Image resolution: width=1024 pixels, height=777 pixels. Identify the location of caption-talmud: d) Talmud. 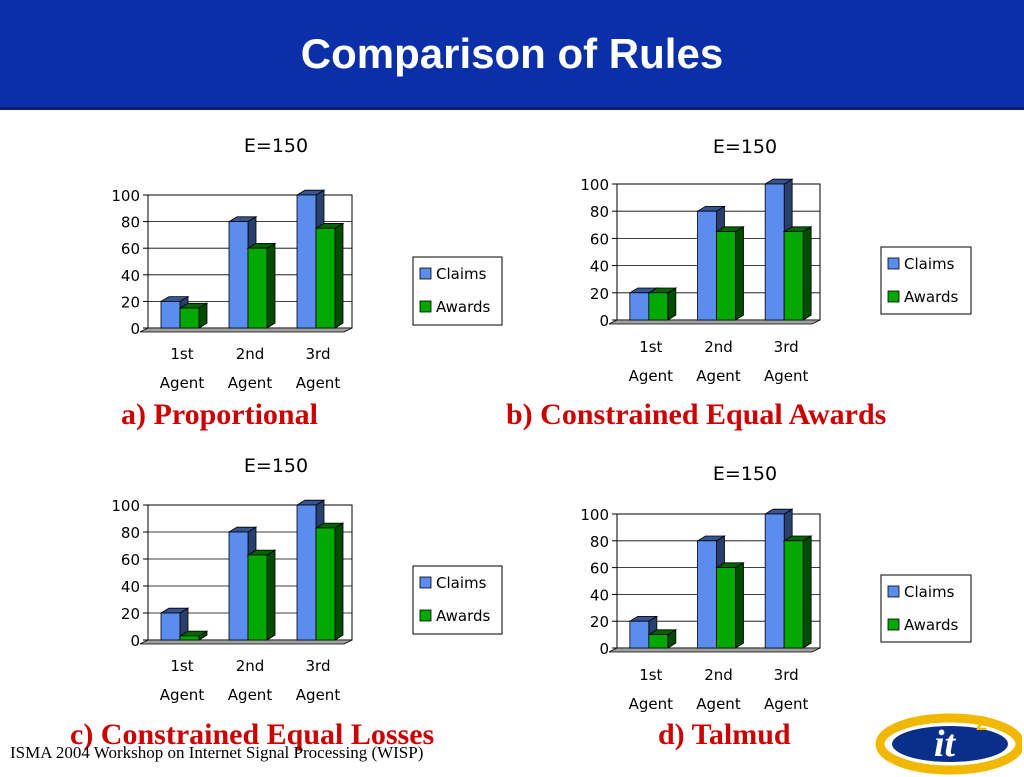
(724, 734).